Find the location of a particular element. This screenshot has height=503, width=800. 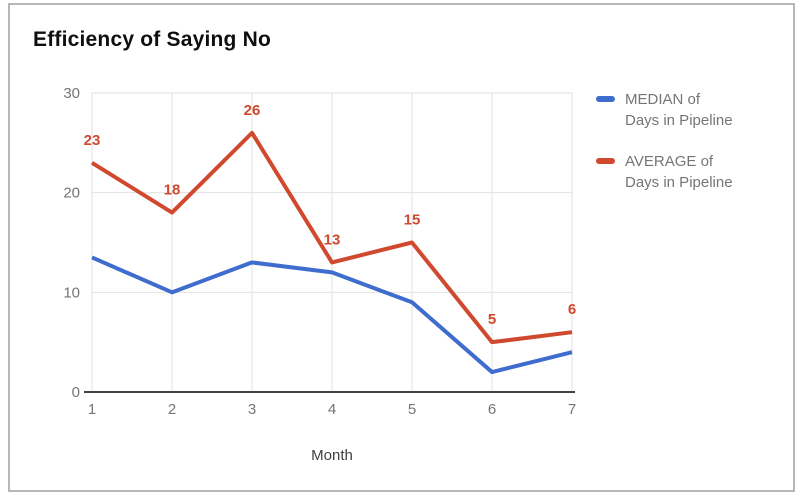

x-axis-tick-label: 4 is located at coordinates (332, 409).